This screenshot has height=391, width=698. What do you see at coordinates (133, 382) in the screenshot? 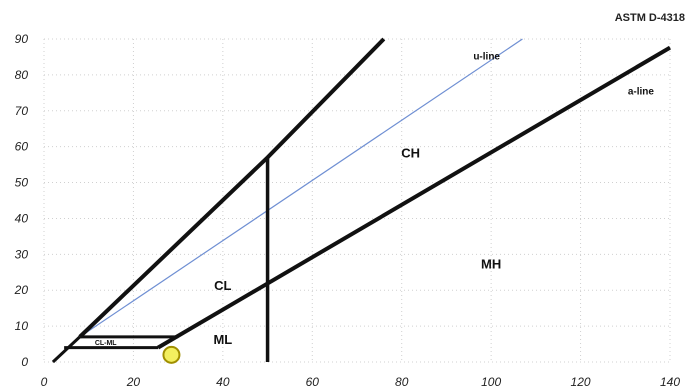
I see `x-tick-label: 20` at bounding box center [133, 382].